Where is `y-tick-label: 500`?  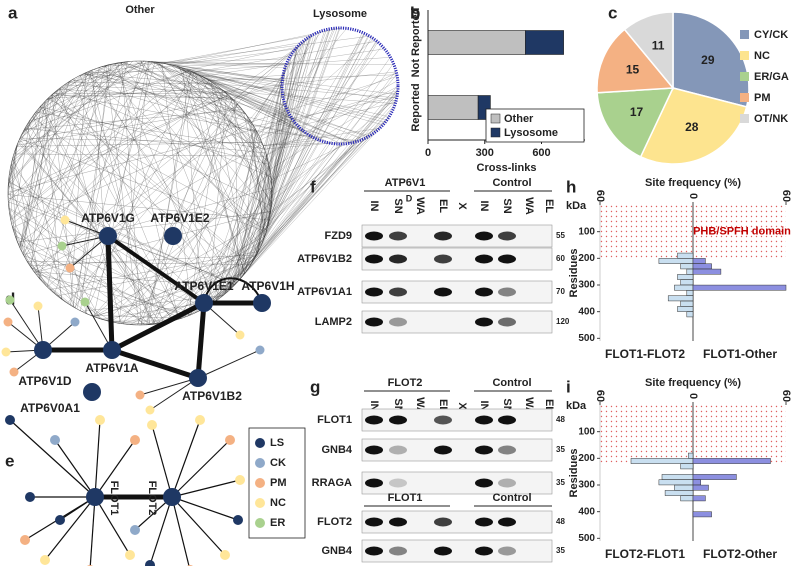 y-tick-label: 500 is located at coordinates (586, 338).